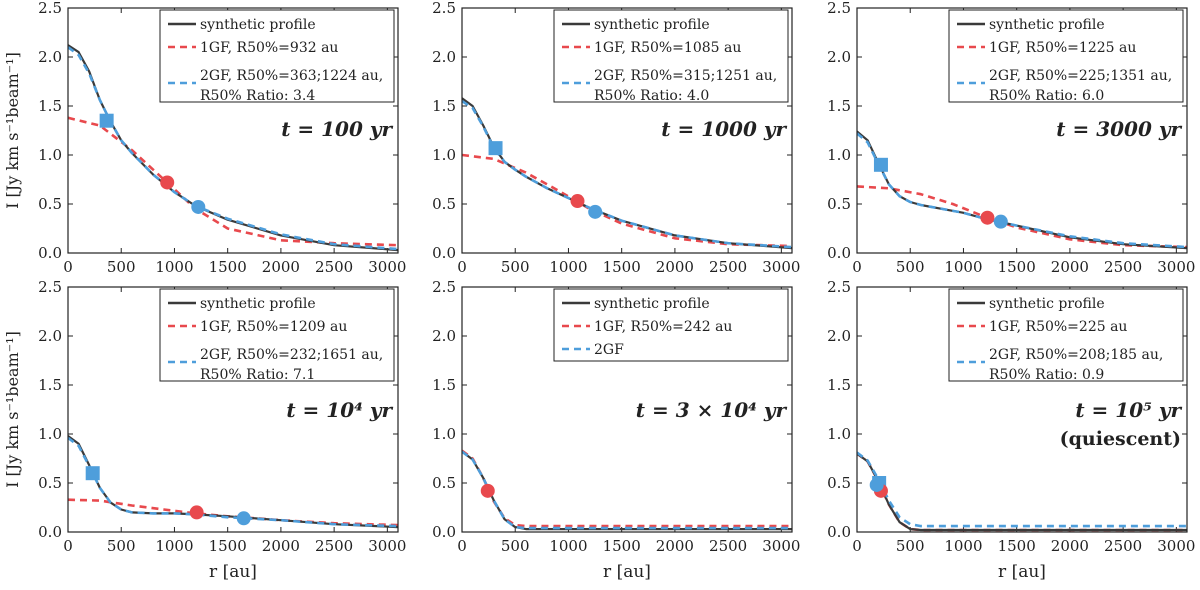 This screenshot has height=590, width=1200. Describe the element at coordinates (291, 76) in the screenshot. I see `legend-label-two-gf-line1: 2GF, R50%=363;1224 au,` at that location.